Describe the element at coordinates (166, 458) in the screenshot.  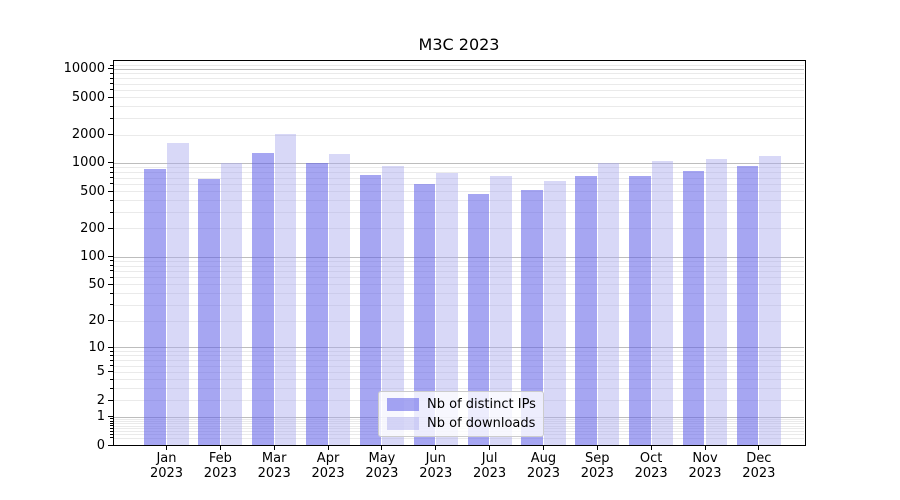
I see `x-label-month: Jan` at that location.